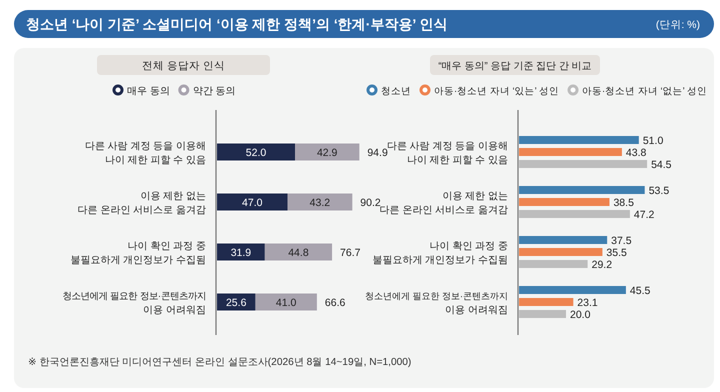 This screenshot has width=720, height=392. What do you see at coordinates (623, 203) in the screenshot?
I see `data-label: 38.5` at bounding box center [623, 203].